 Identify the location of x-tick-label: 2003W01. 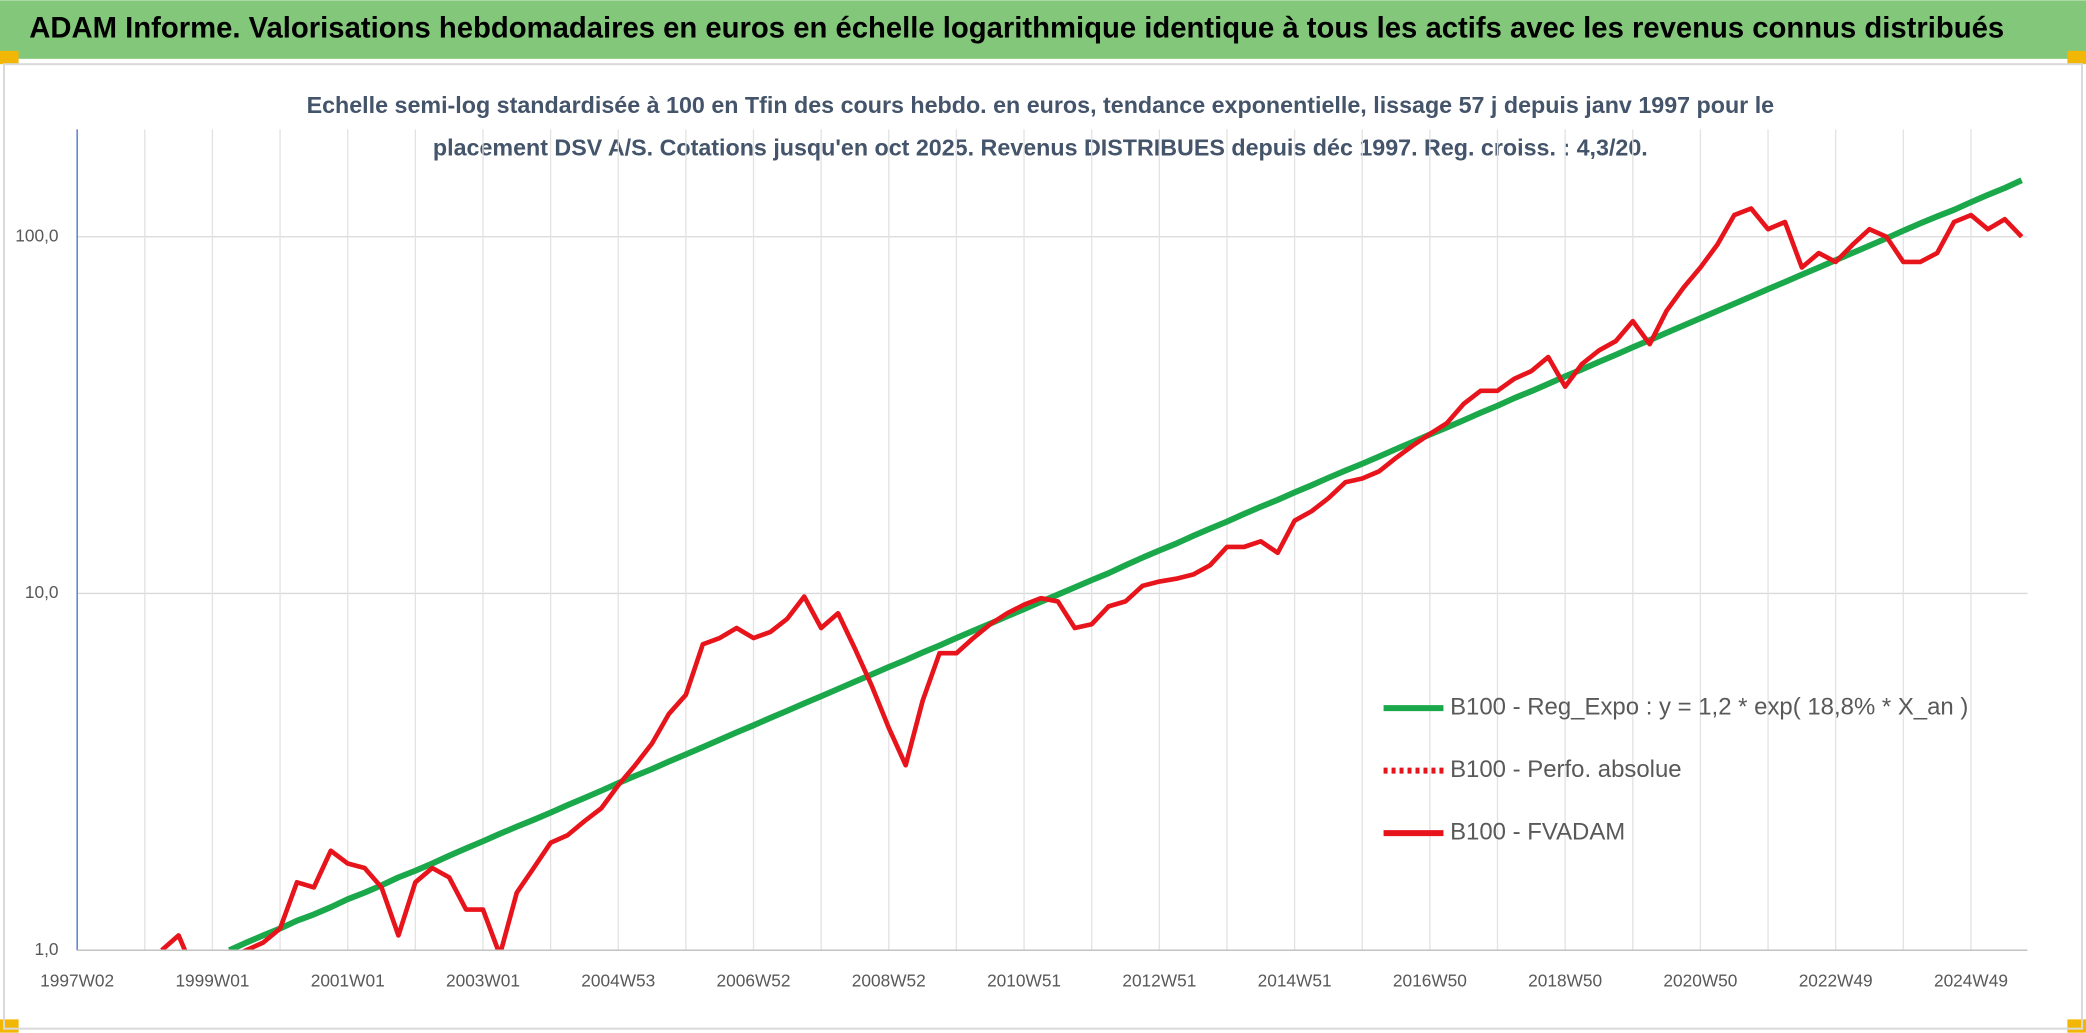
(483, 981).